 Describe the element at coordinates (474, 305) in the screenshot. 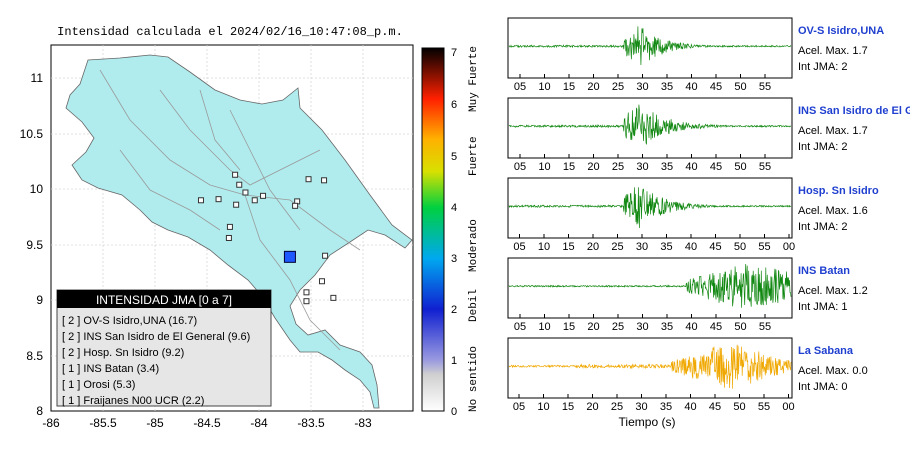

I see `colorbar-category: Debil` at that location.